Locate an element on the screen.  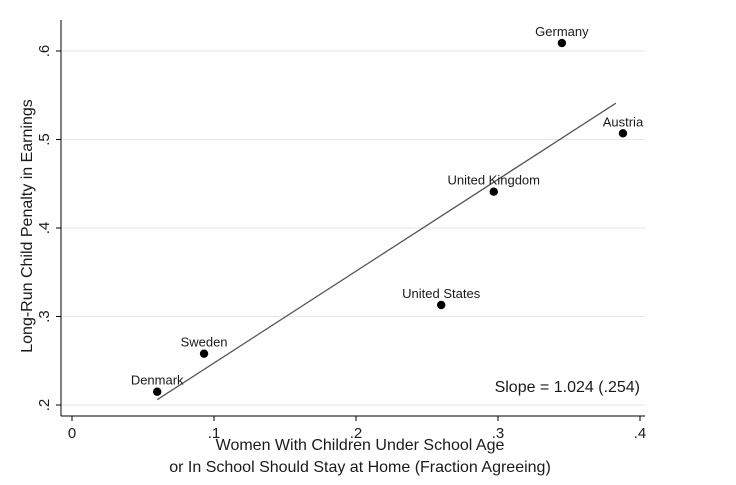
y-axis-title: Long-Run Child Penalty in Earnings is located at coordinates (27, 225).